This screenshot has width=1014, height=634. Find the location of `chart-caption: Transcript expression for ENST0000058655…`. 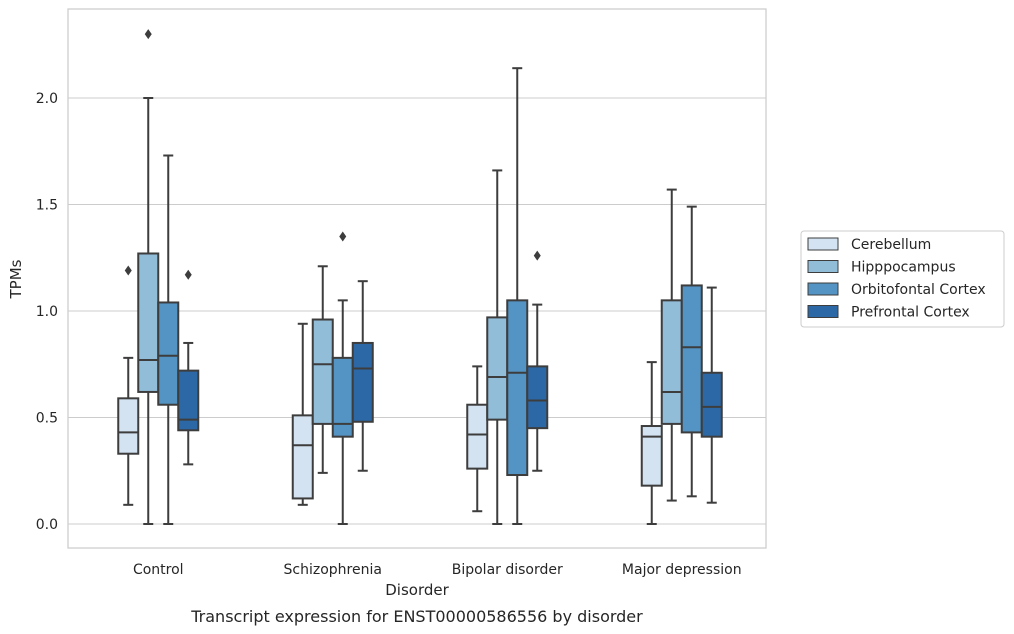

chart-caption: Transcript expression for ENST0000058655… is located at coordinates (416, 616).